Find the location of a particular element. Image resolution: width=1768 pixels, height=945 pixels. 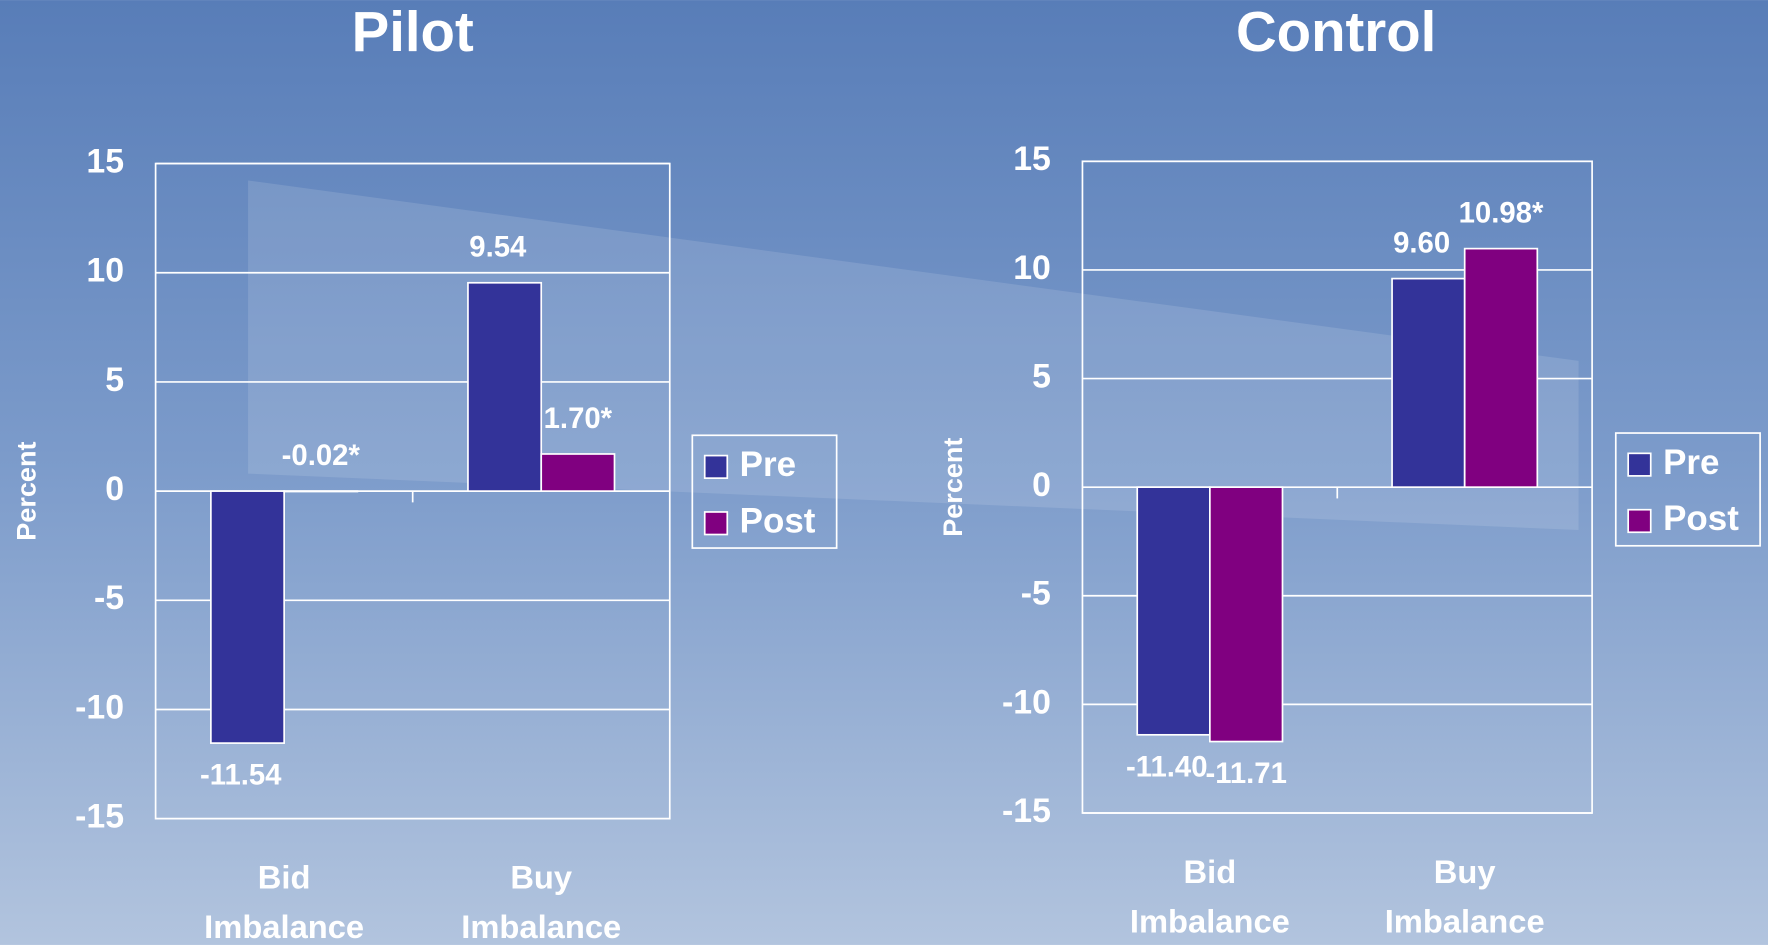

value-label: 9.54 is located at coordinates (498, 247).